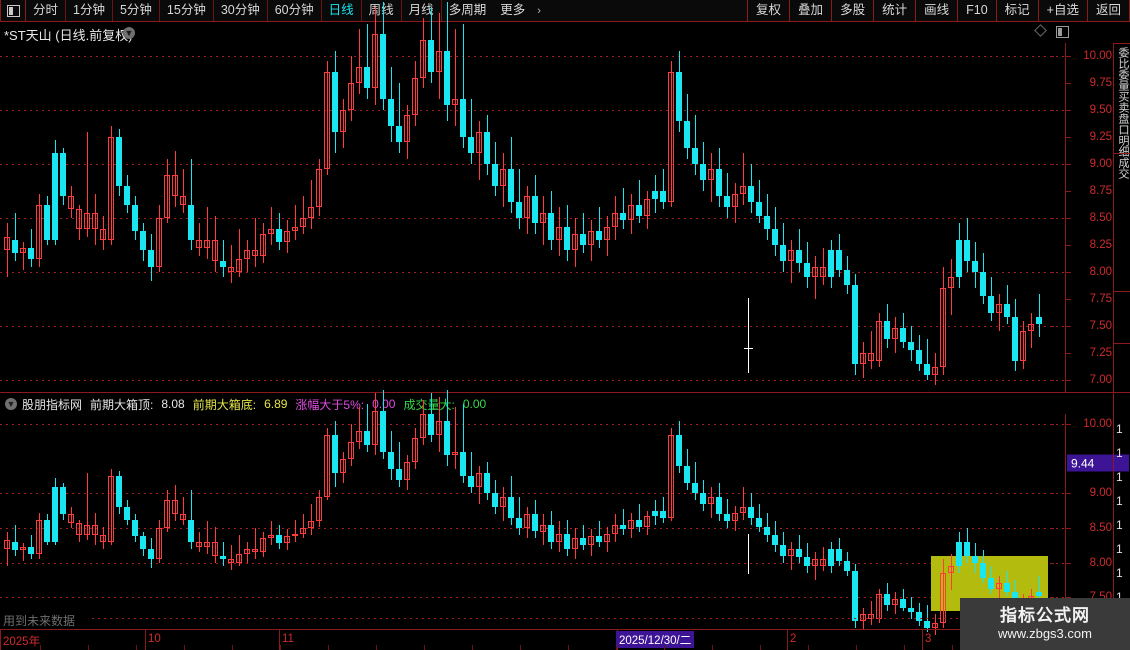  Describe the element at coordinates (532, 493) in the screenshot. I see `sub-gridline` at that location.